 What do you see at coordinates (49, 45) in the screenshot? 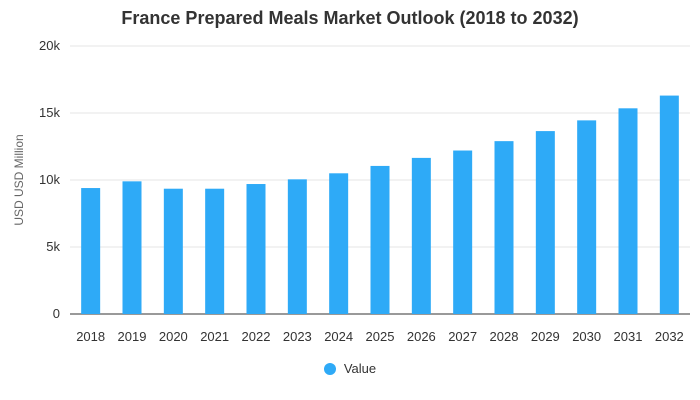
I see `y-tick-label: 20k` at bounding box center [49, 45].